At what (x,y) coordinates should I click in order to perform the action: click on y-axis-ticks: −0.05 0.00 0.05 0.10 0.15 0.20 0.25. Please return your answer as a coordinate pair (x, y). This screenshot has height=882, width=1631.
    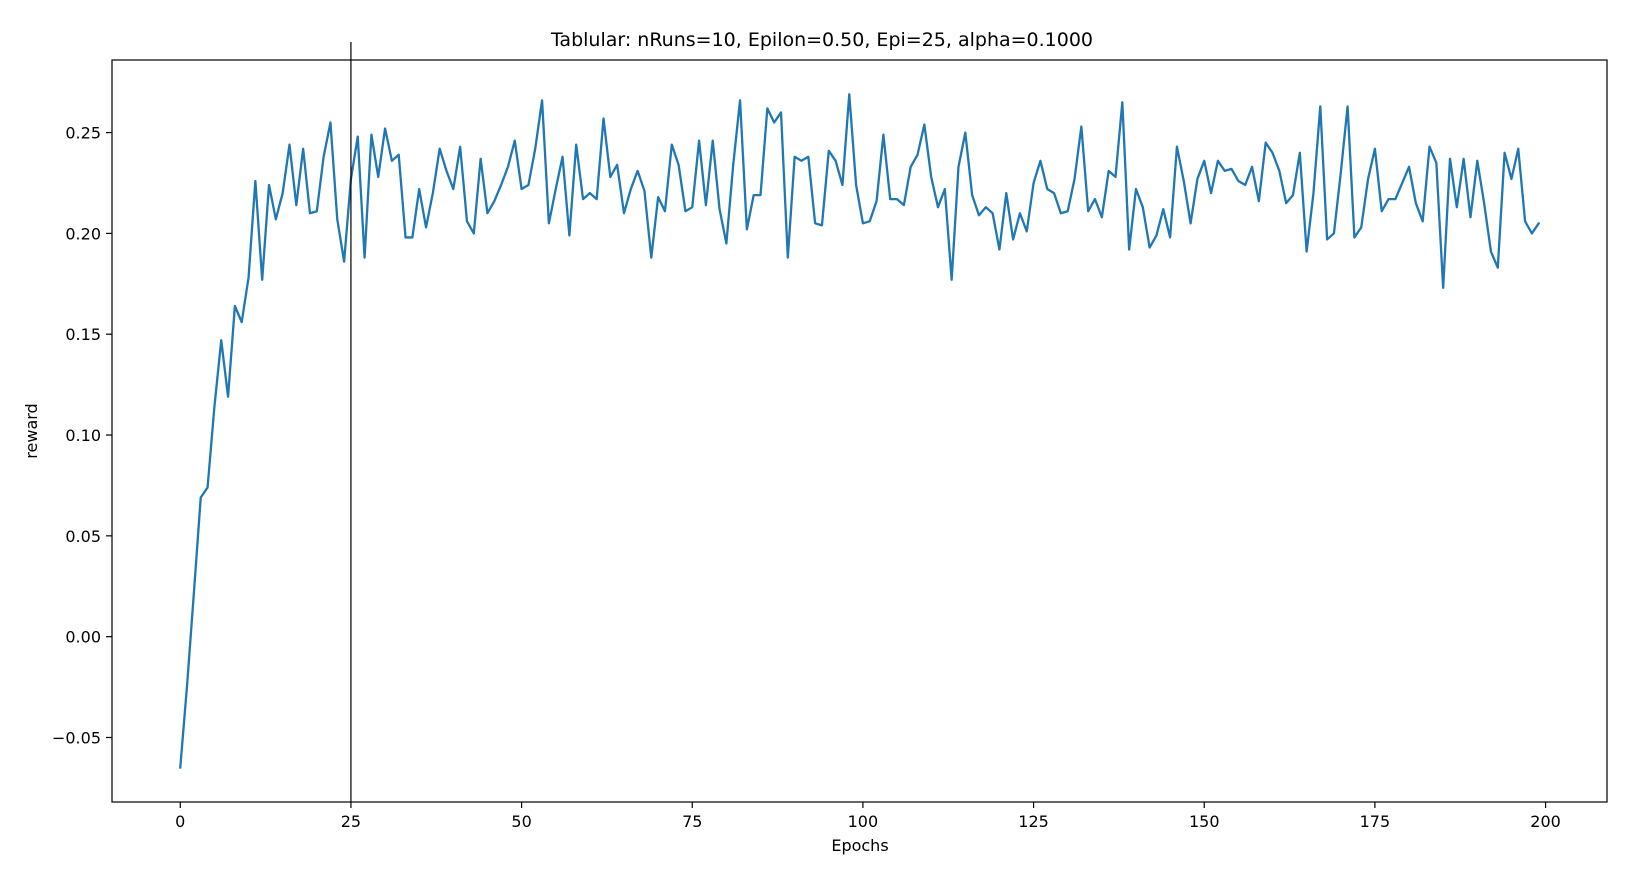
    Looking at the image, I should click on (82, 435).